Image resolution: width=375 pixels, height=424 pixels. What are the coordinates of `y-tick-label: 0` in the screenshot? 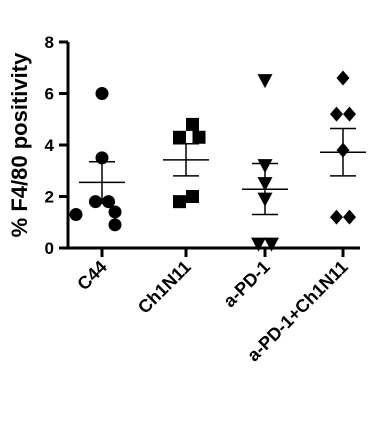 It's located at (49, 248).